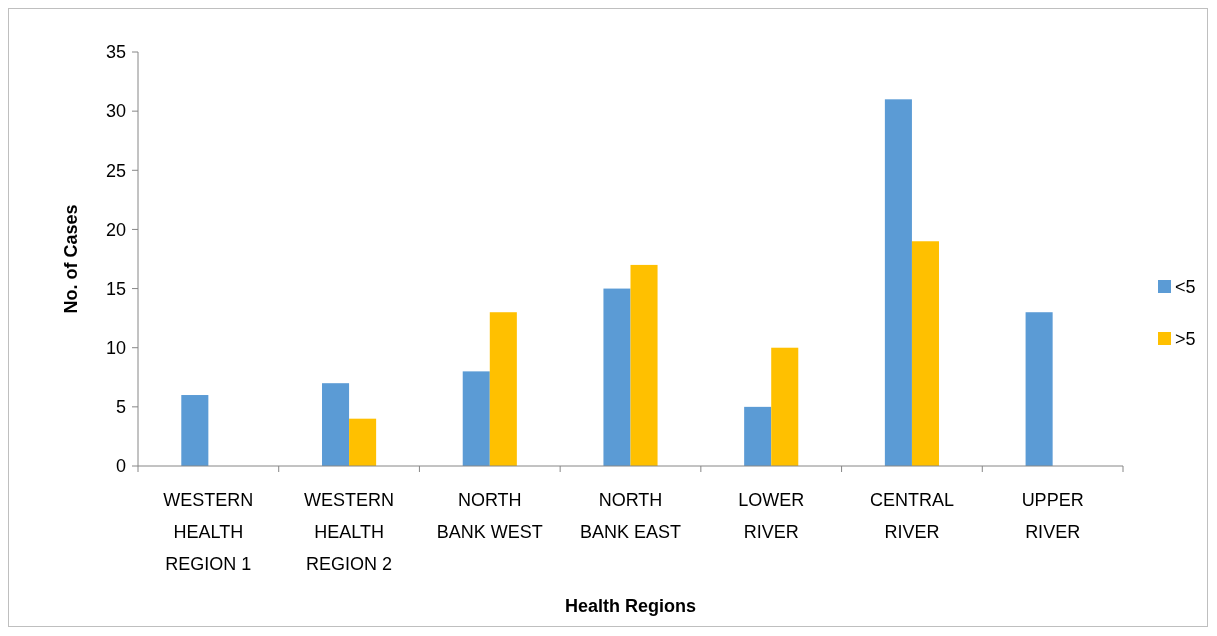 This screenshot has height=636, width=1217. Describe the element at coordinates (911, 516) in the screenshot. I see `x-tick-label: CENTRAL RIVER` at that location.